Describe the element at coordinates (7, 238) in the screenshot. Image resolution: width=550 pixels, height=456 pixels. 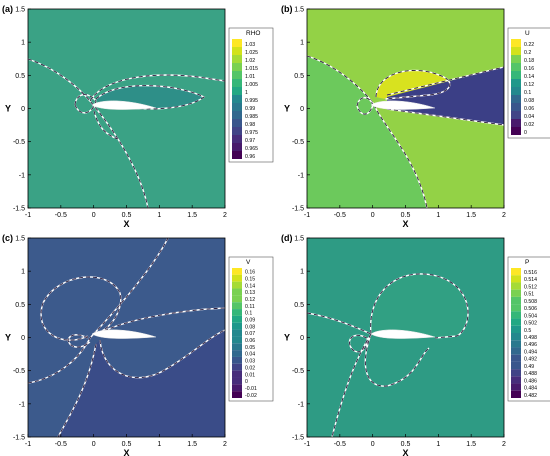
I see `panel-label: (c)` at that location.